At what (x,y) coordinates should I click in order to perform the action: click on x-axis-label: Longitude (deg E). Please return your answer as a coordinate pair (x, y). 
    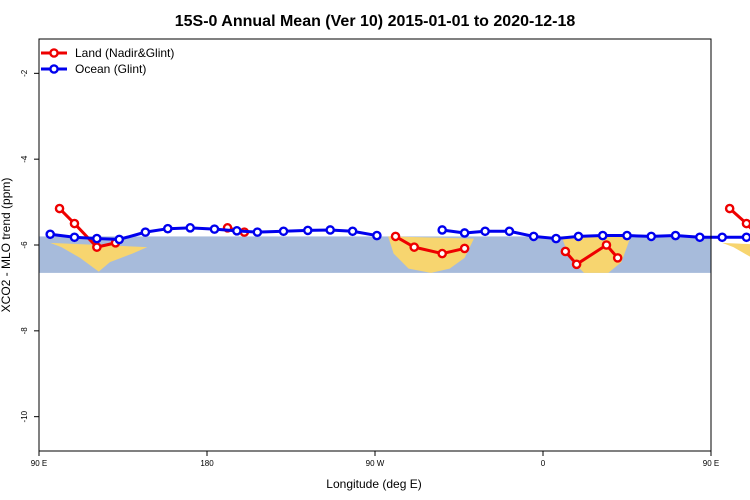
    Looking at the image, I should click on (373, 484).